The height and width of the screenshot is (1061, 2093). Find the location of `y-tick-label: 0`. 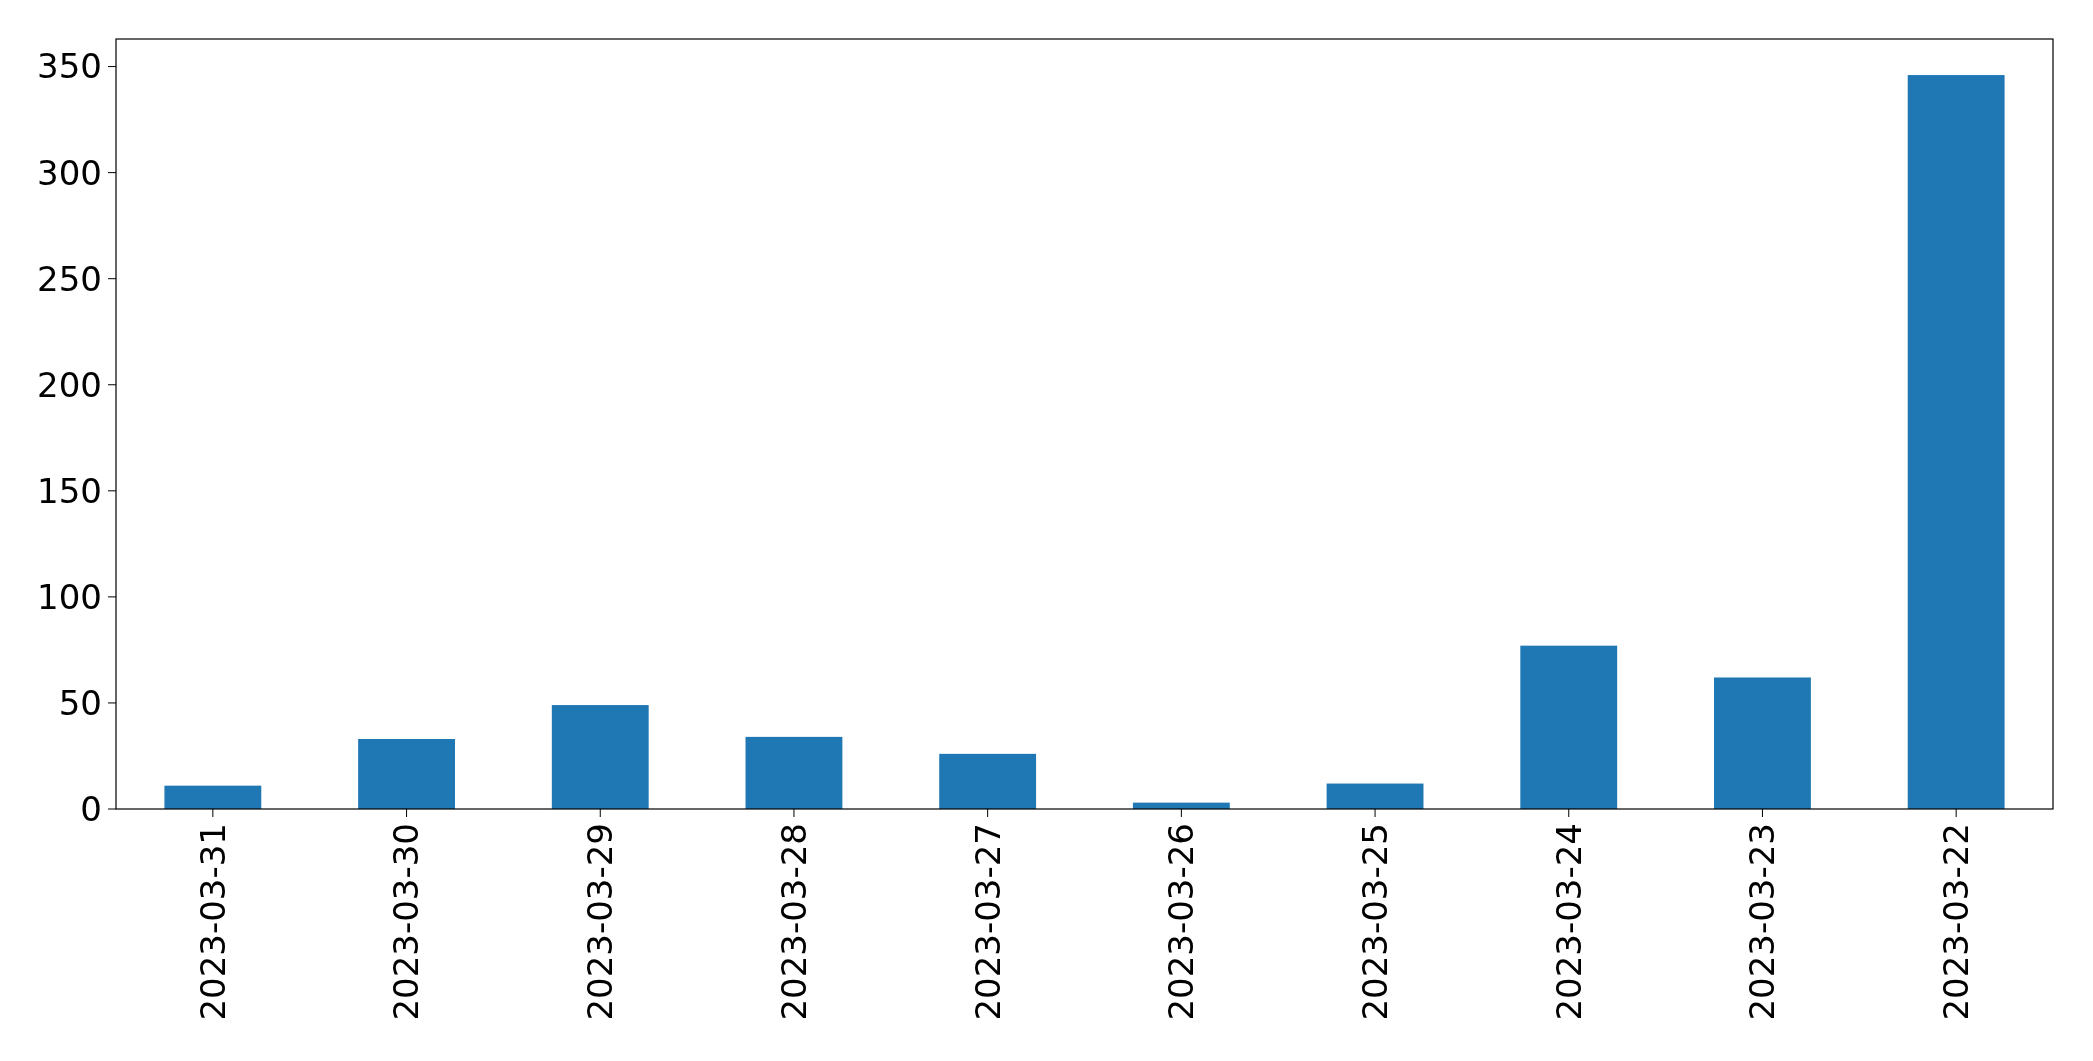

y-tick-label: 0 is located at coordinates (91, 808).